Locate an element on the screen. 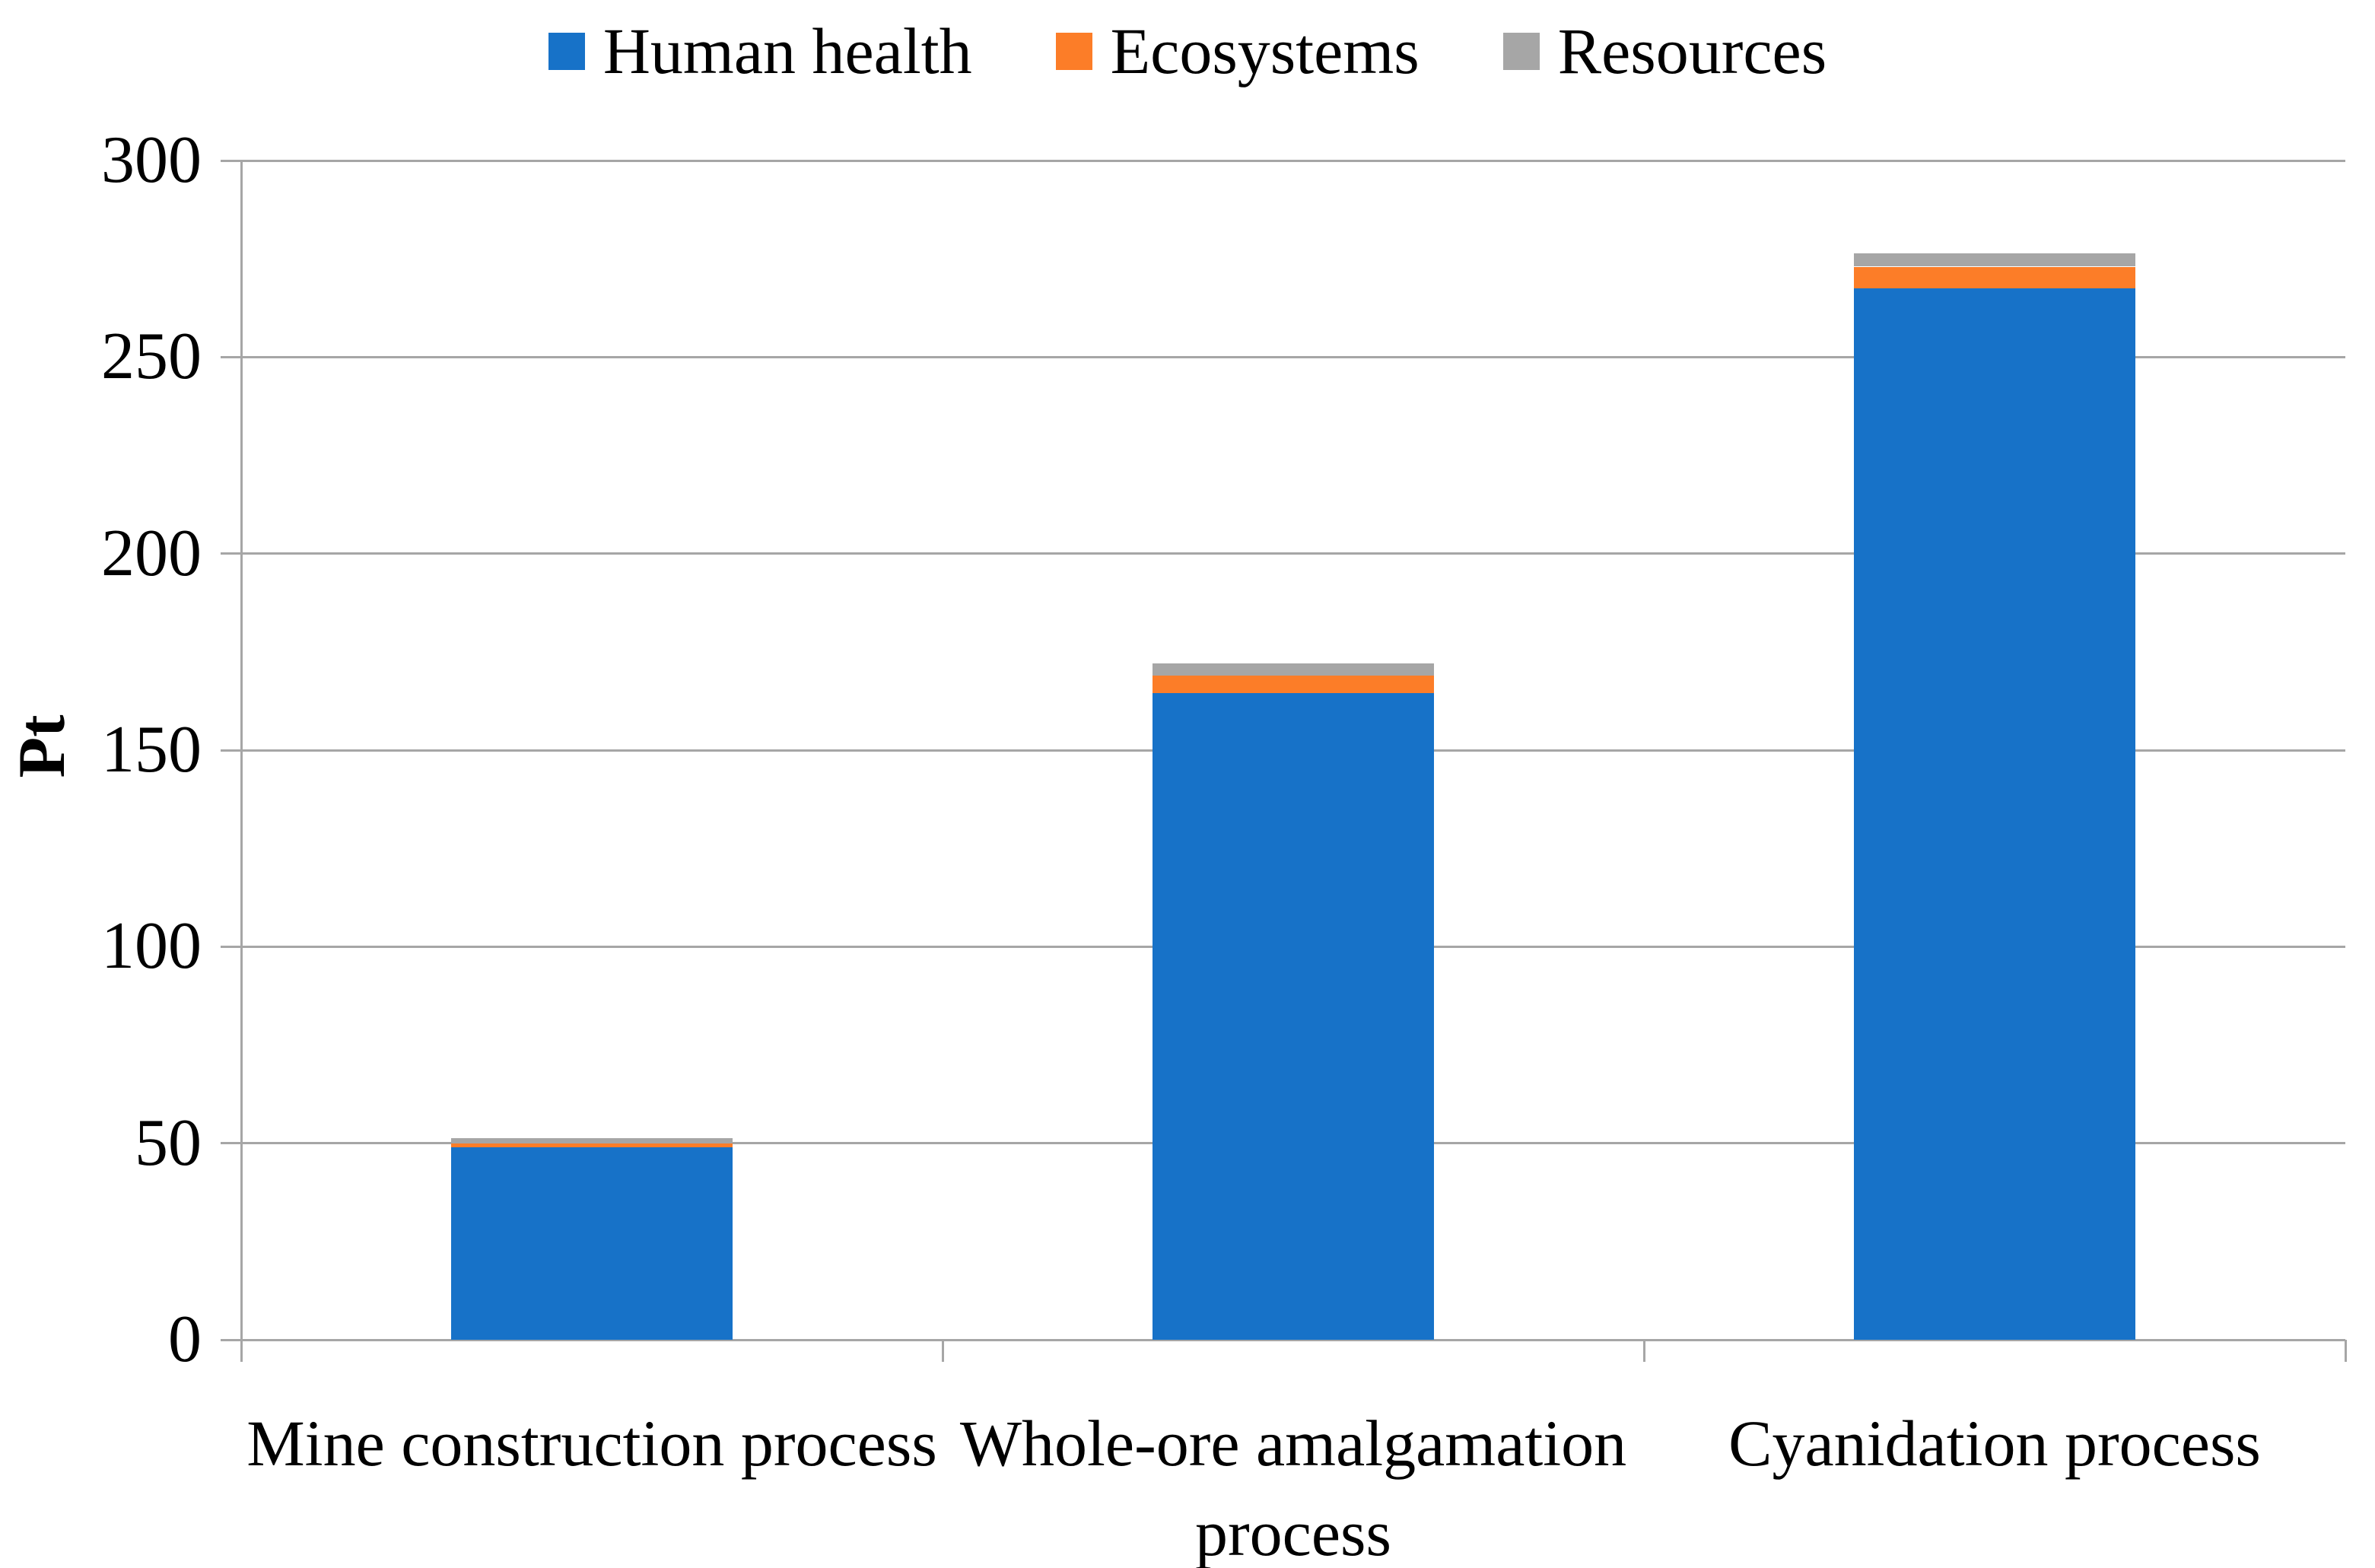 The height and width of the screenshot is (1568, 2375). chart-legend: Human health Ecosystems Resources is located at coordinates (1187, 51).